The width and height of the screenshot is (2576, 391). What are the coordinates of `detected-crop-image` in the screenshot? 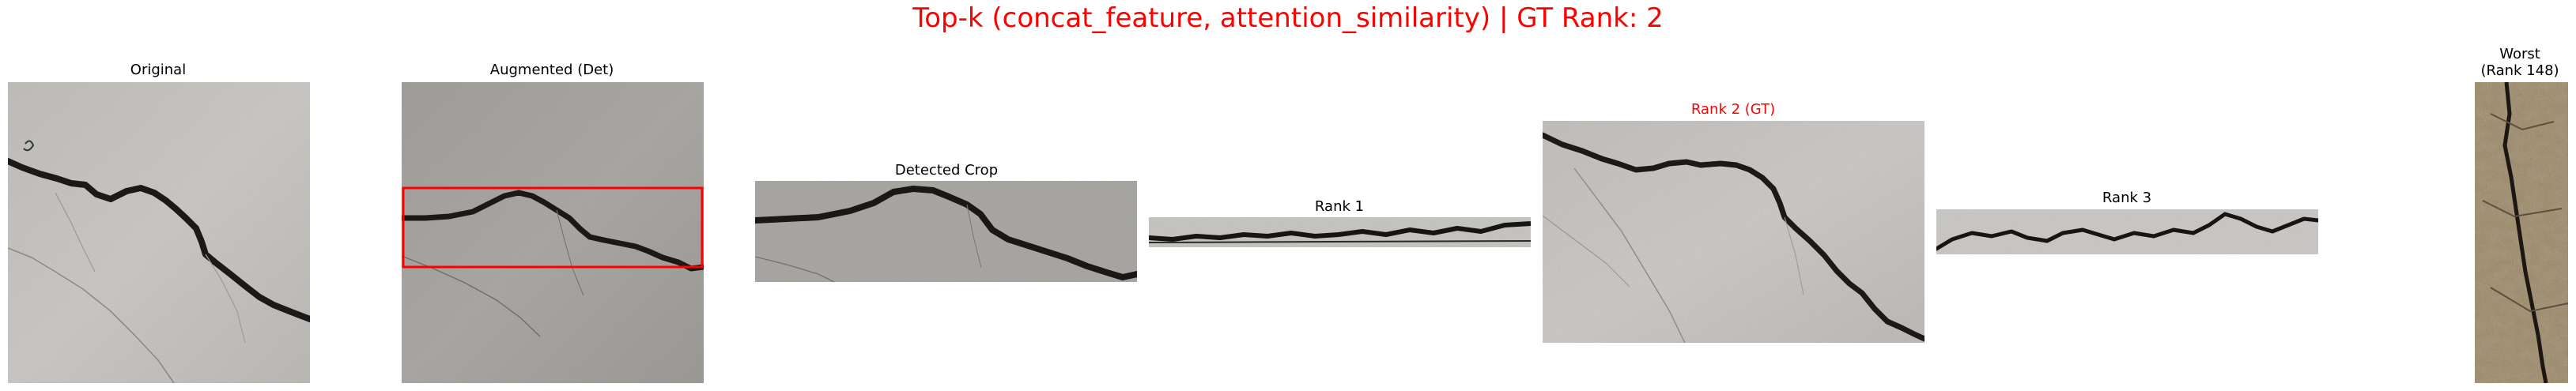 It's located at (946, 231).